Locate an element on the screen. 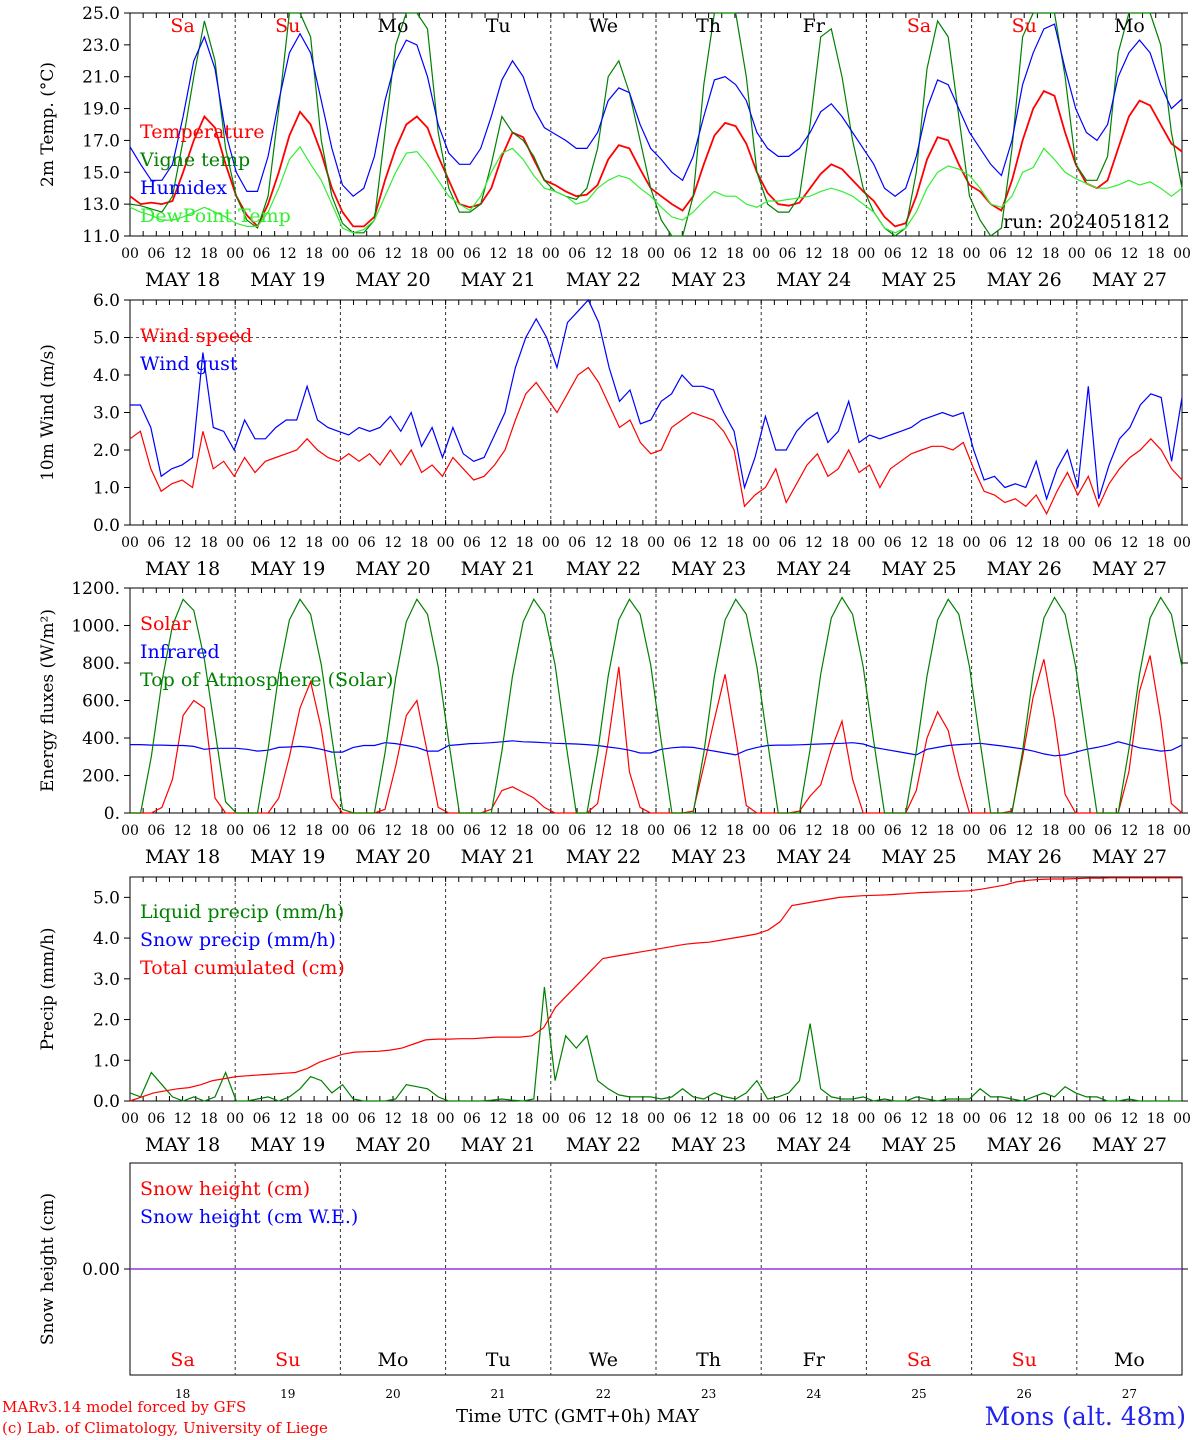 Image resolution: width=1194 pixels, height=1440 pixels. day-number-label: 24 is located at coordinates (814, 1394).